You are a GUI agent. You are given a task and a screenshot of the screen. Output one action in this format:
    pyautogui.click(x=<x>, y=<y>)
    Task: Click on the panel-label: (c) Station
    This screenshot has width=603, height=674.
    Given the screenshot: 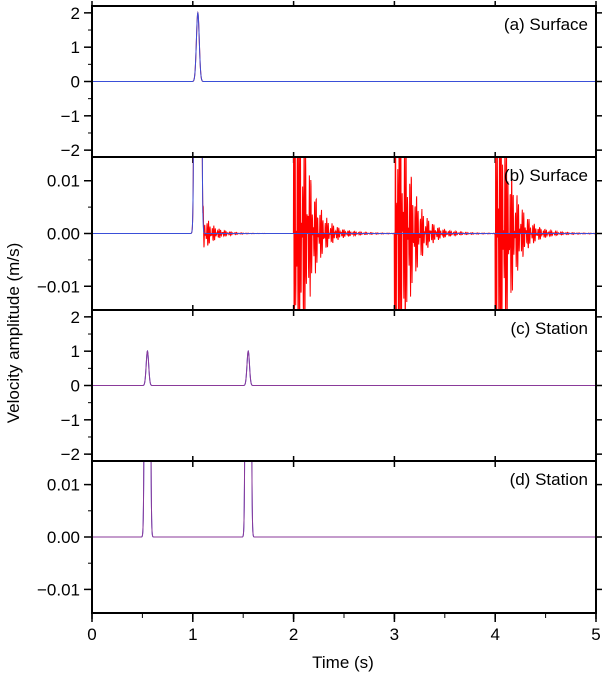 What is the action you would take?
    pyautogui.click(x=549, y=328)
    